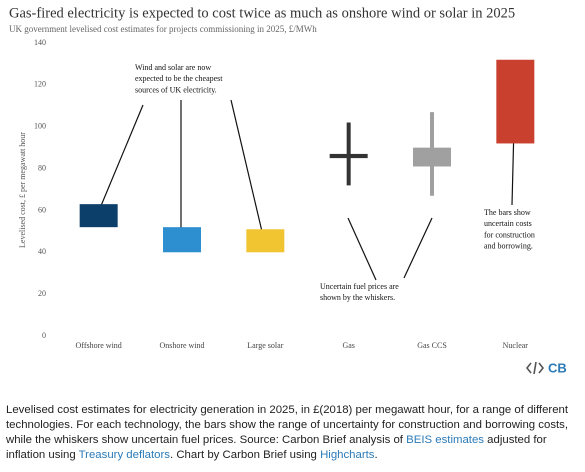 The width and height of the screenshot is (585, 472). I want to click on annotation: uncertain costs, so click(508, 223).